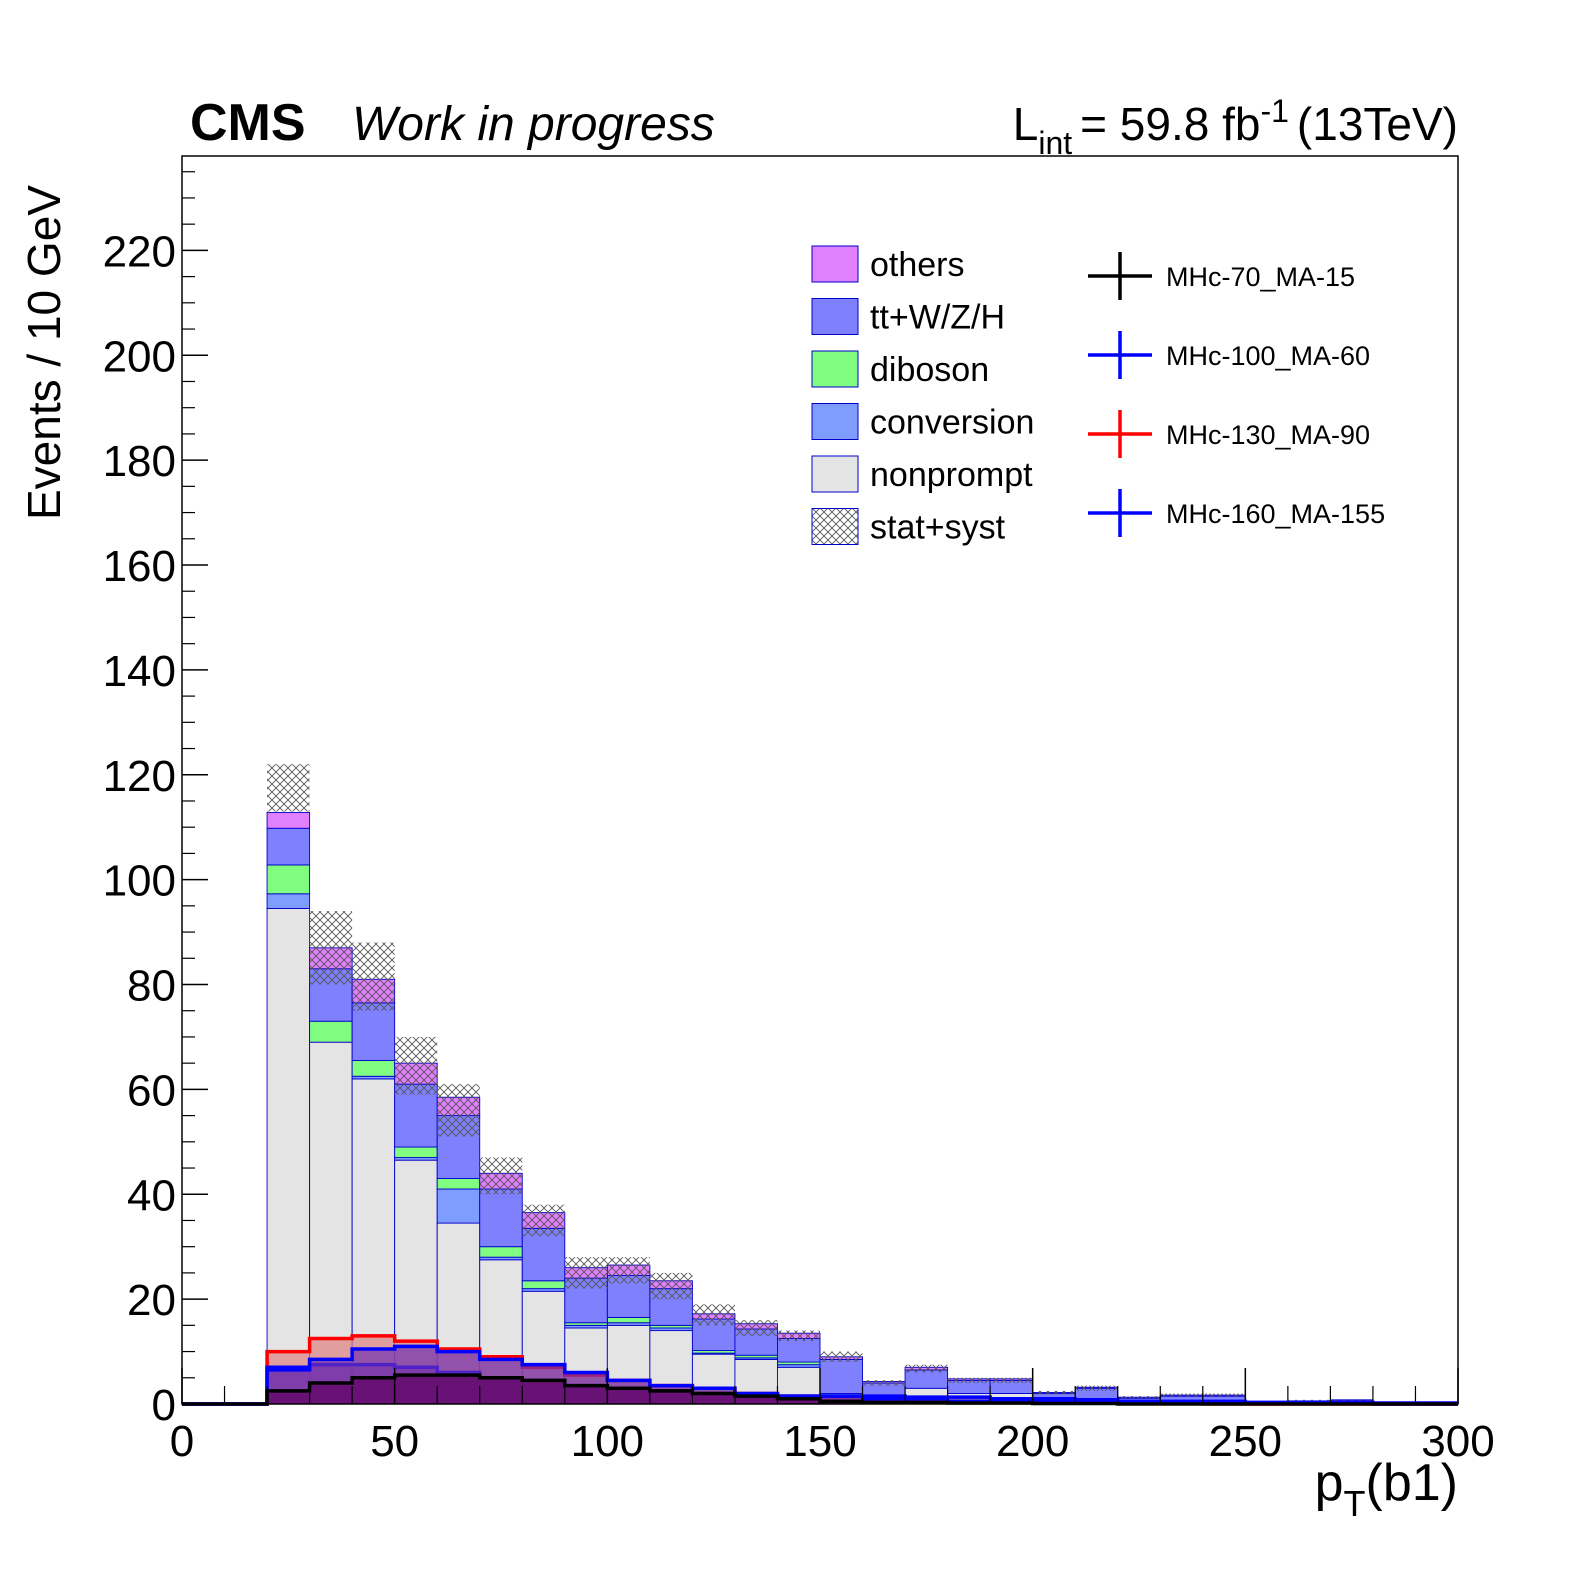 Image resolution: width=1596 pixels, height=1572 pixels. Describe the element at coordinates (1275, 514) in the screenshot. I see `legend-label-mhc-160-ma-155: MHc-160_MA-155` at that location.